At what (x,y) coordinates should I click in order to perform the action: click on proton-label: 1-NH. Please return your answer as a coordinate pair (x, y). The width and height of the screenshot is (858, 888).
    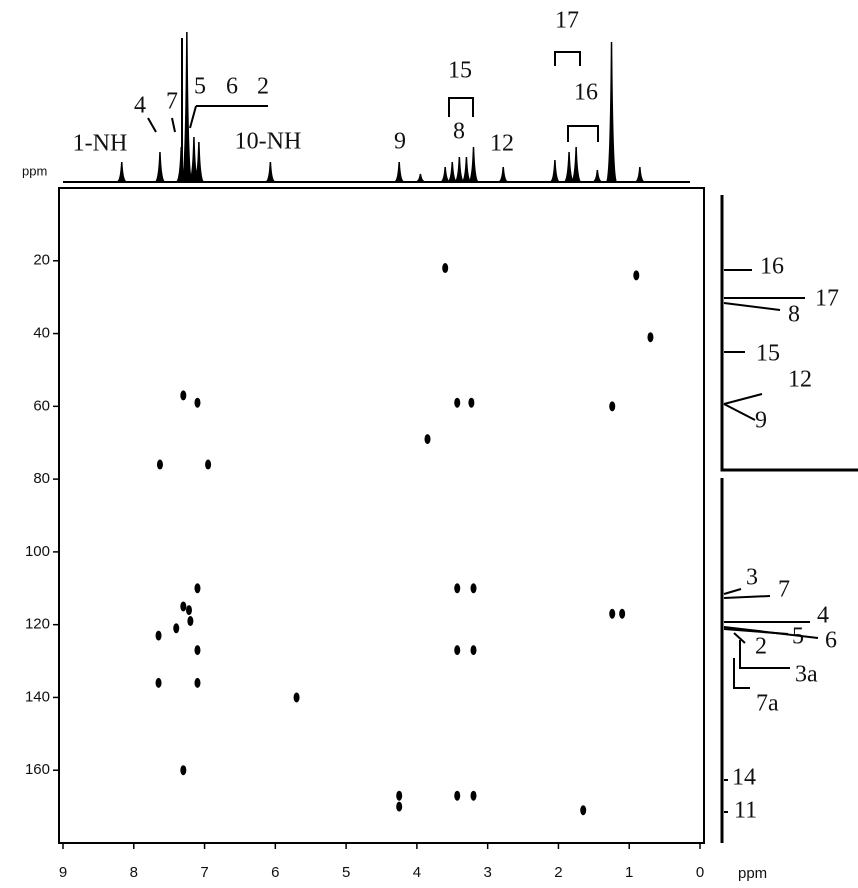
    Looking at the image, I should click on (100, 144).